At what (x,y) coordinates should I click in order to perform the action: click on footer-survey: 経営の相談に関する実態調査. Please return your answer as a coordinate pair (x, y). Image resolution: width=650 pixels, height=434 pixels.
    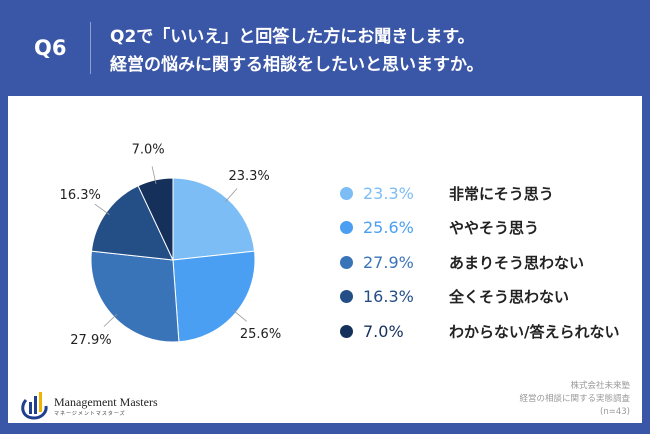
    Looking at the image, I should click on (574, 399).